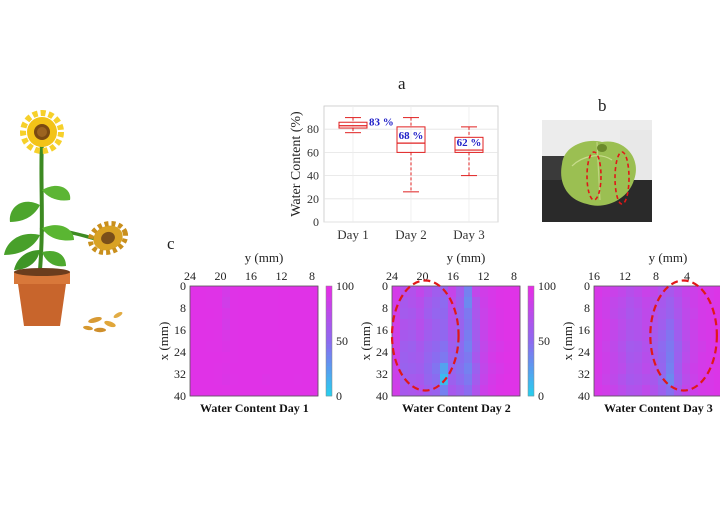  I want to click on x-tick-label: 24, so click(190, 276).